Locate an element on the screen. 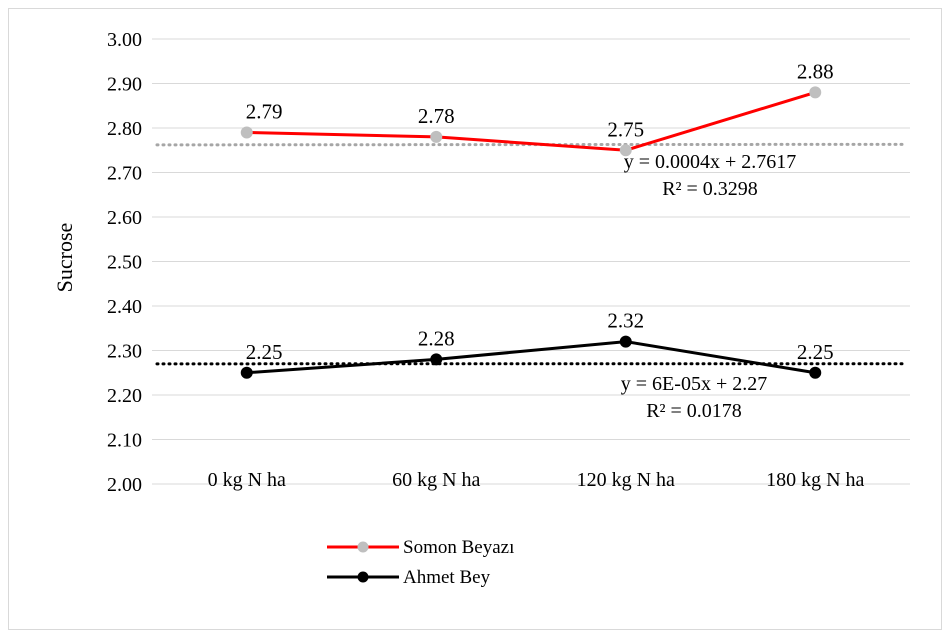  y-tick-label: 2.70 is located at coordinates (124, 174).